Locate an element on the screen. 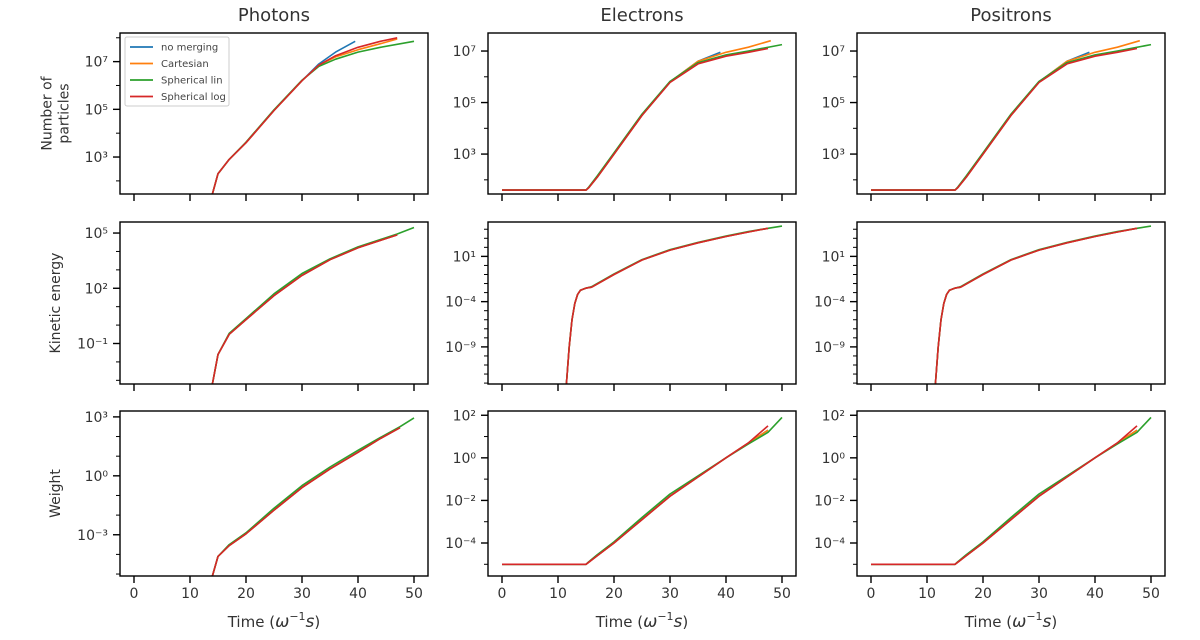 This screenshot has height=640, width=1200. panel-positrons-row-2: 0 10 20 30 40 50 10⁻⁴ 10⁻² 10⁰ 10² Time (ω−1s) is located at coordinates (990, 520).